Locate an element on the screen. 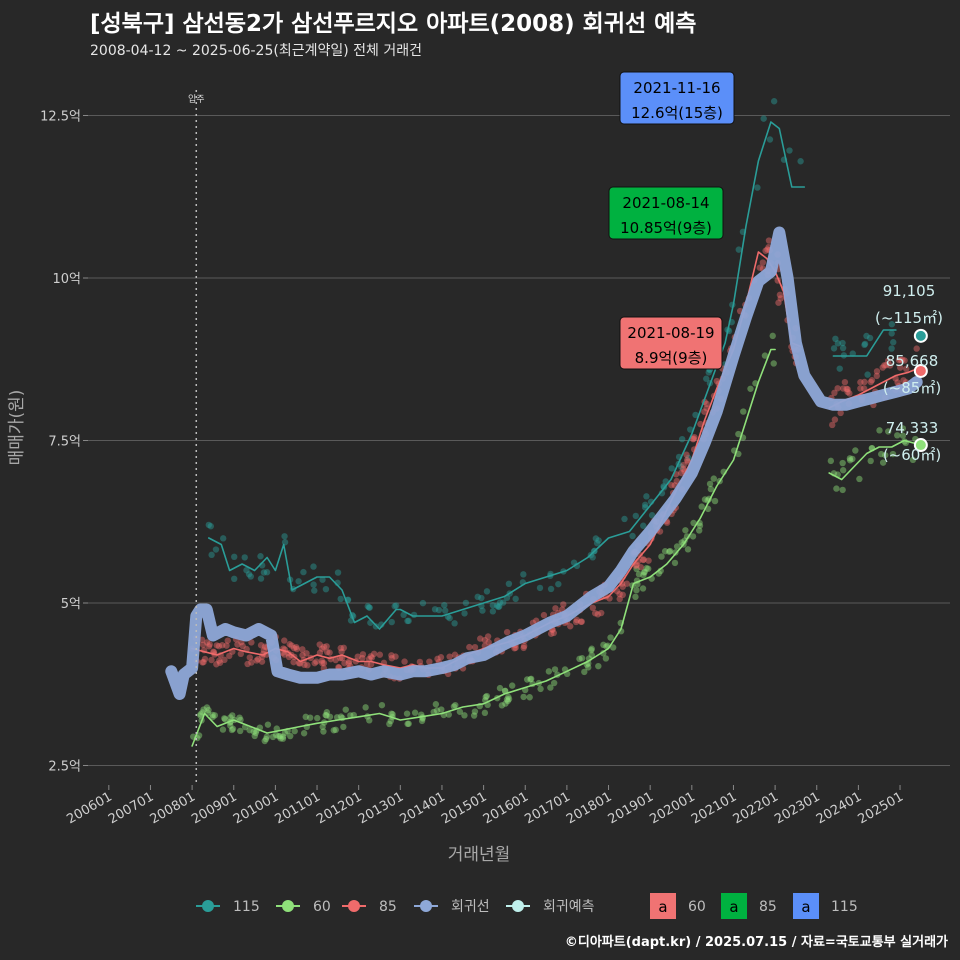  x-tick-label: 201501 is located at coordinates (464, 808).